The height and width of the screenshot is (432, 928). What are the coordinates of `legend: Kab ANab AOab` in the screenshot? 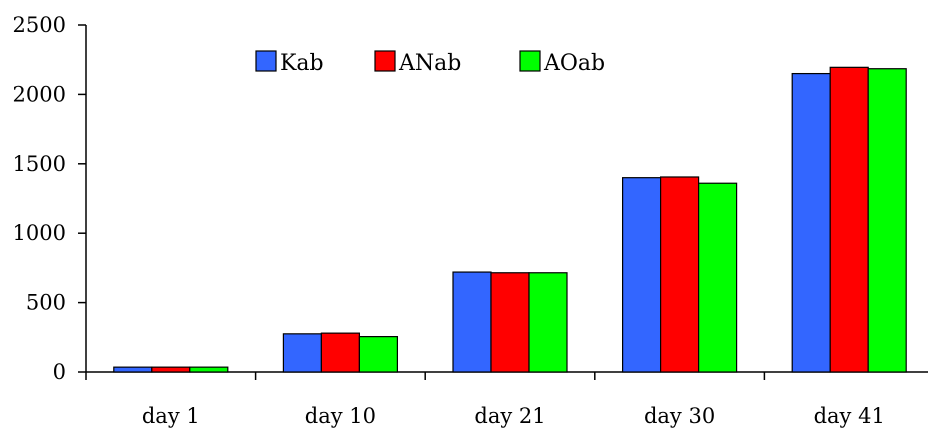 It's located at (430, 63).